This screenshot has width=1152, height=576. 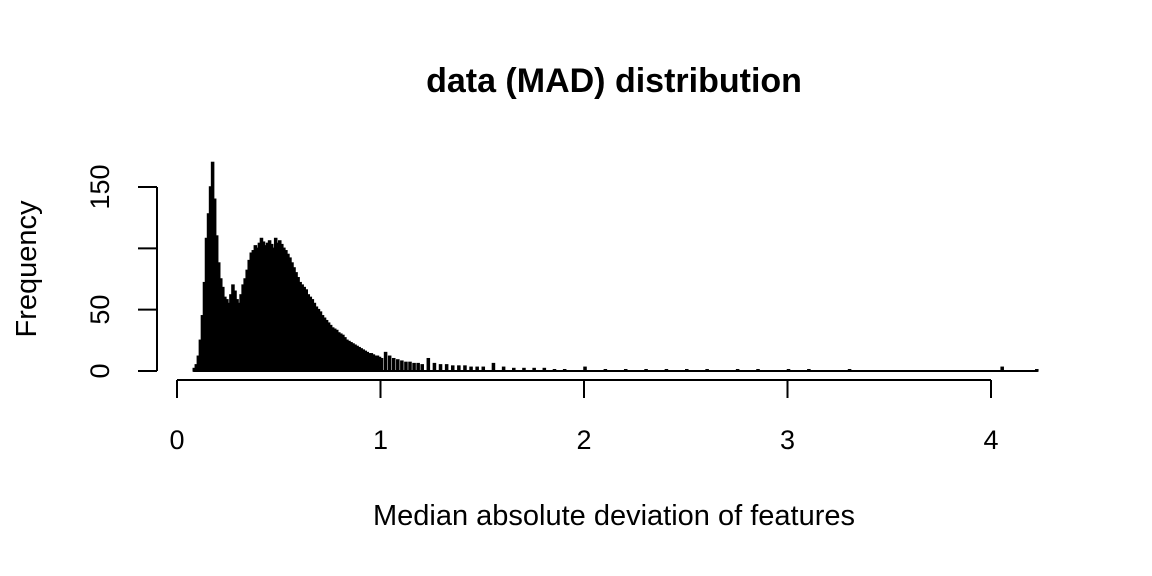 What do you see at coordinates (583, 440) in the screenshot?
I see `x-tick-label: 2` at bounding box center [583, 440].